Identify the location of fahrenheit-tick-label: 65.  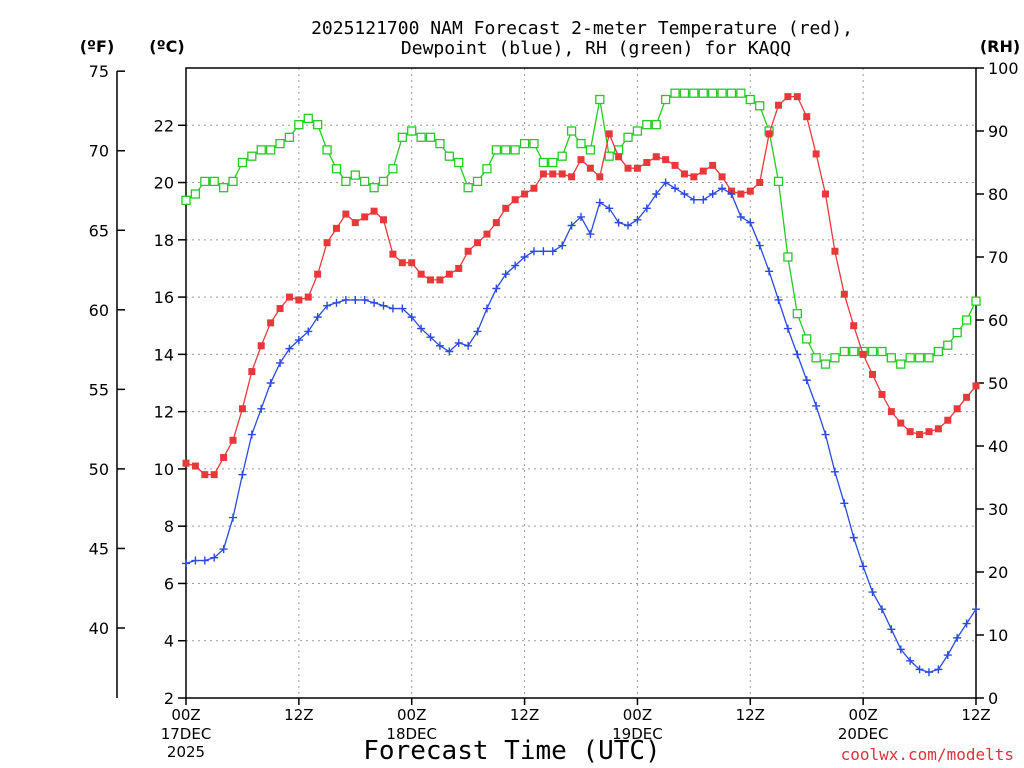
(99, 230).